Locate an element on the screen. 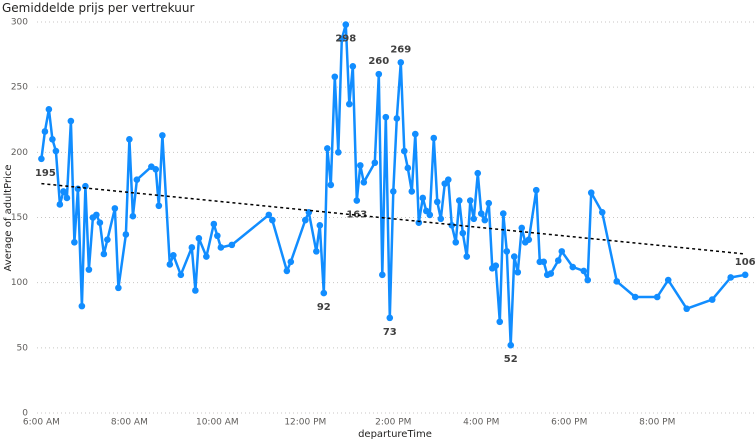  y-tick-label: 100 is located at coordinates (19, 283).